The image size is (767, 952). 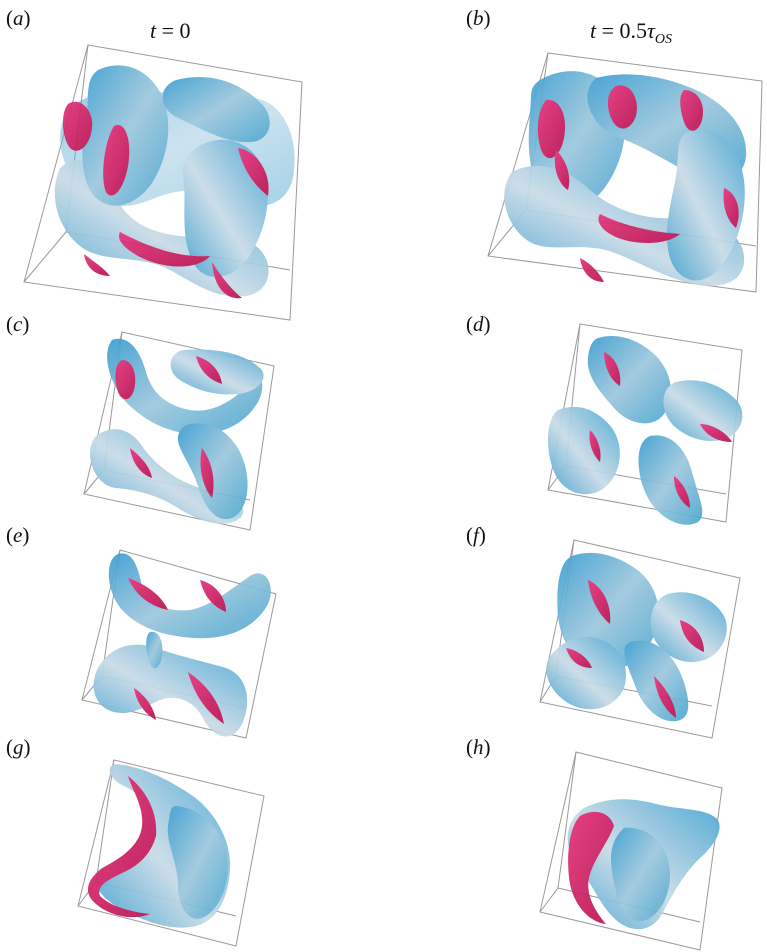 I want to click on panel-b-visualization, so click(x=625, y=172).